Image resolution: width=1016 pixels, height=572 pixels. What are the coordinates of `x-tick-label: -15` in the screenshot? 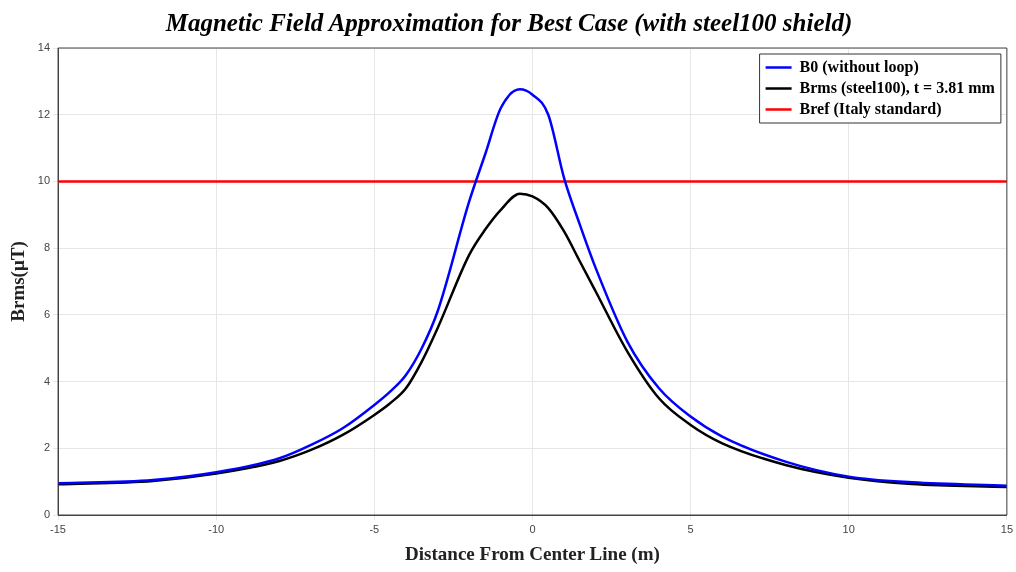 It's located at (58, 528).